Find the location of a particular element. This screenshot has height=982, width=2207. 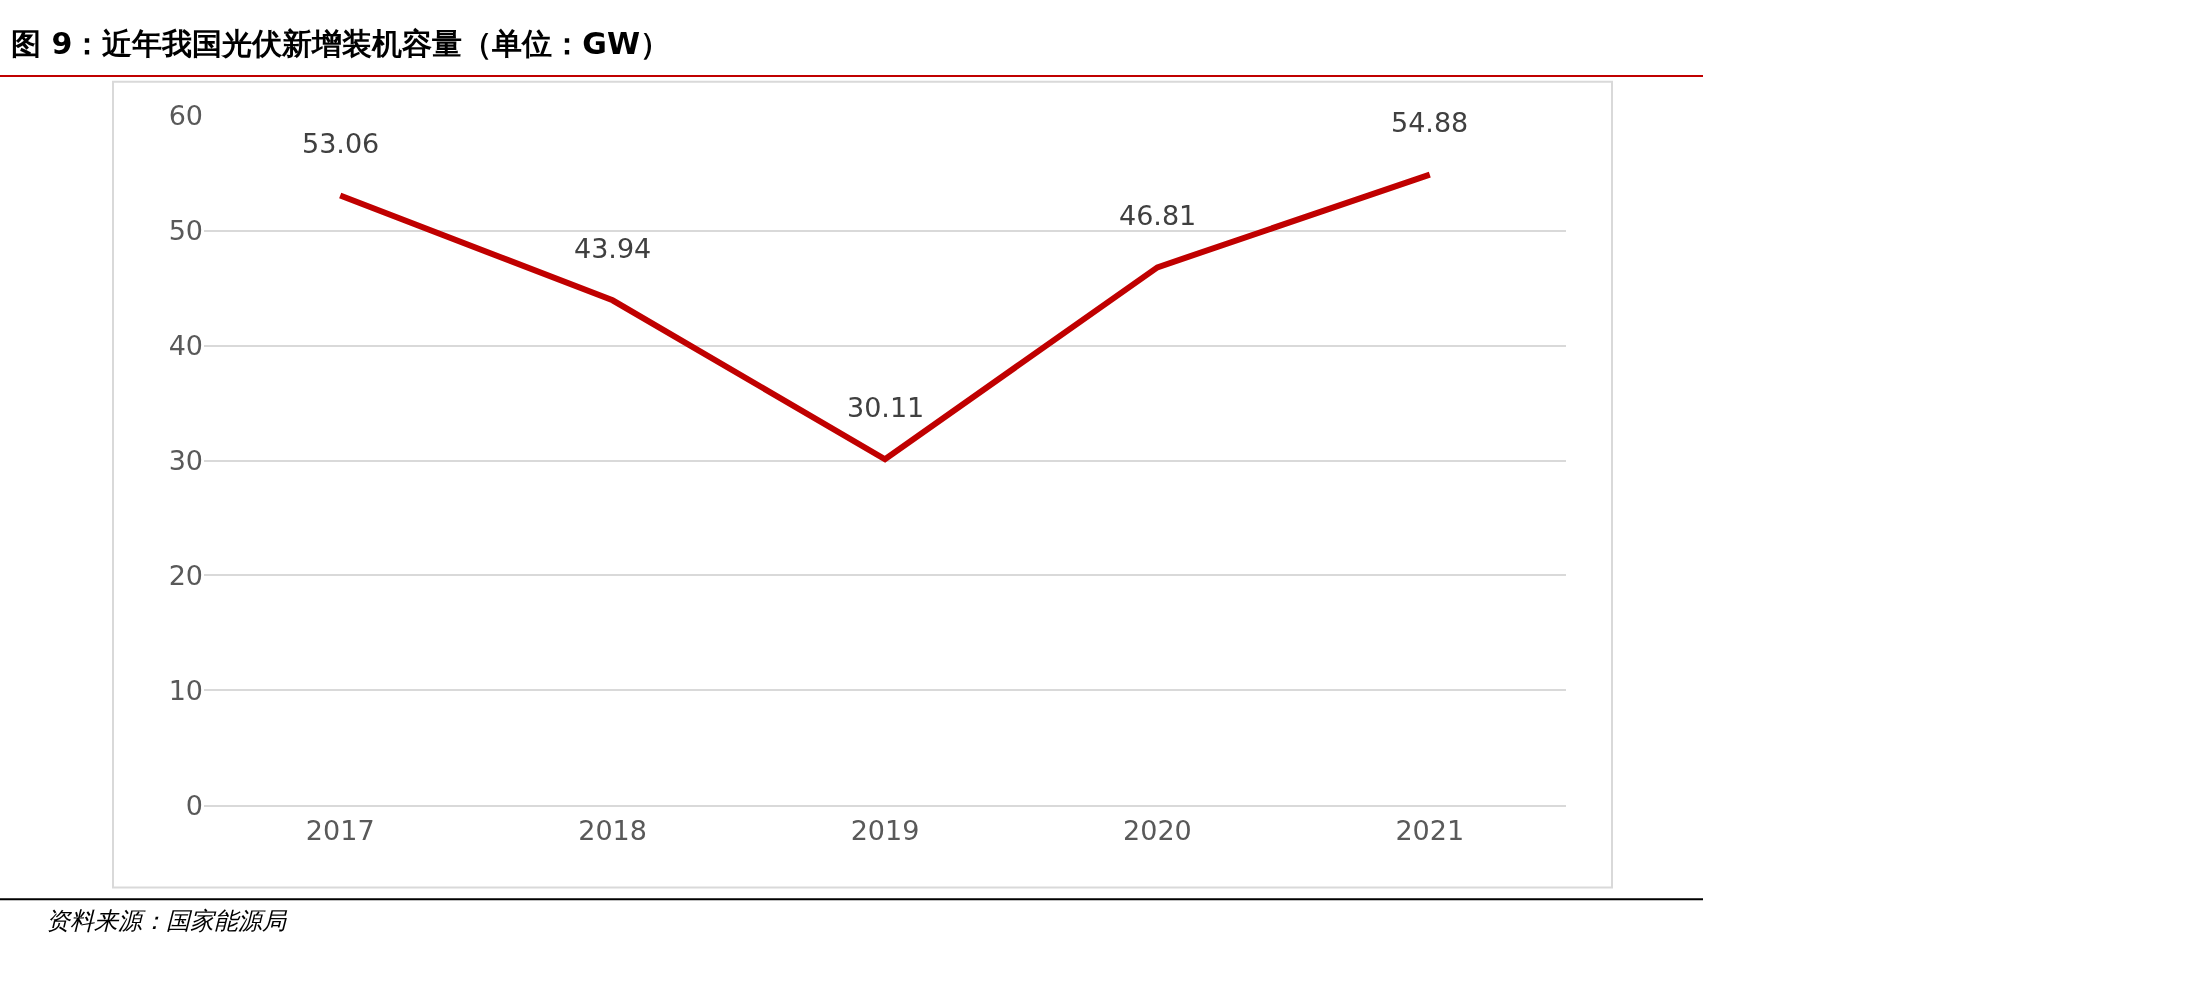

data-label: 30.11 is located at coordinates (886, 407).